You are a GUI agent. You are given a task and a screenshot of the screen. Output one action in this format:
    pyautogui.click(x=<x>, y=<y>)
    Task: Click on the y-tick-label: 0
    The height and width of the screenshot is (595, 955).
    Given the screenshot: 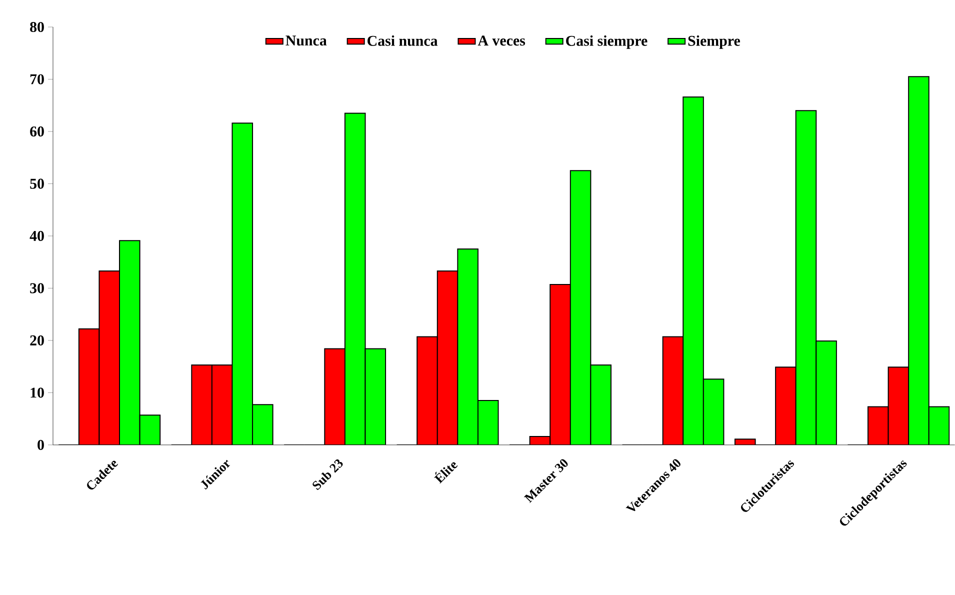 What is the action you would take?
    pyautogui.click(x=41, y=445)
    